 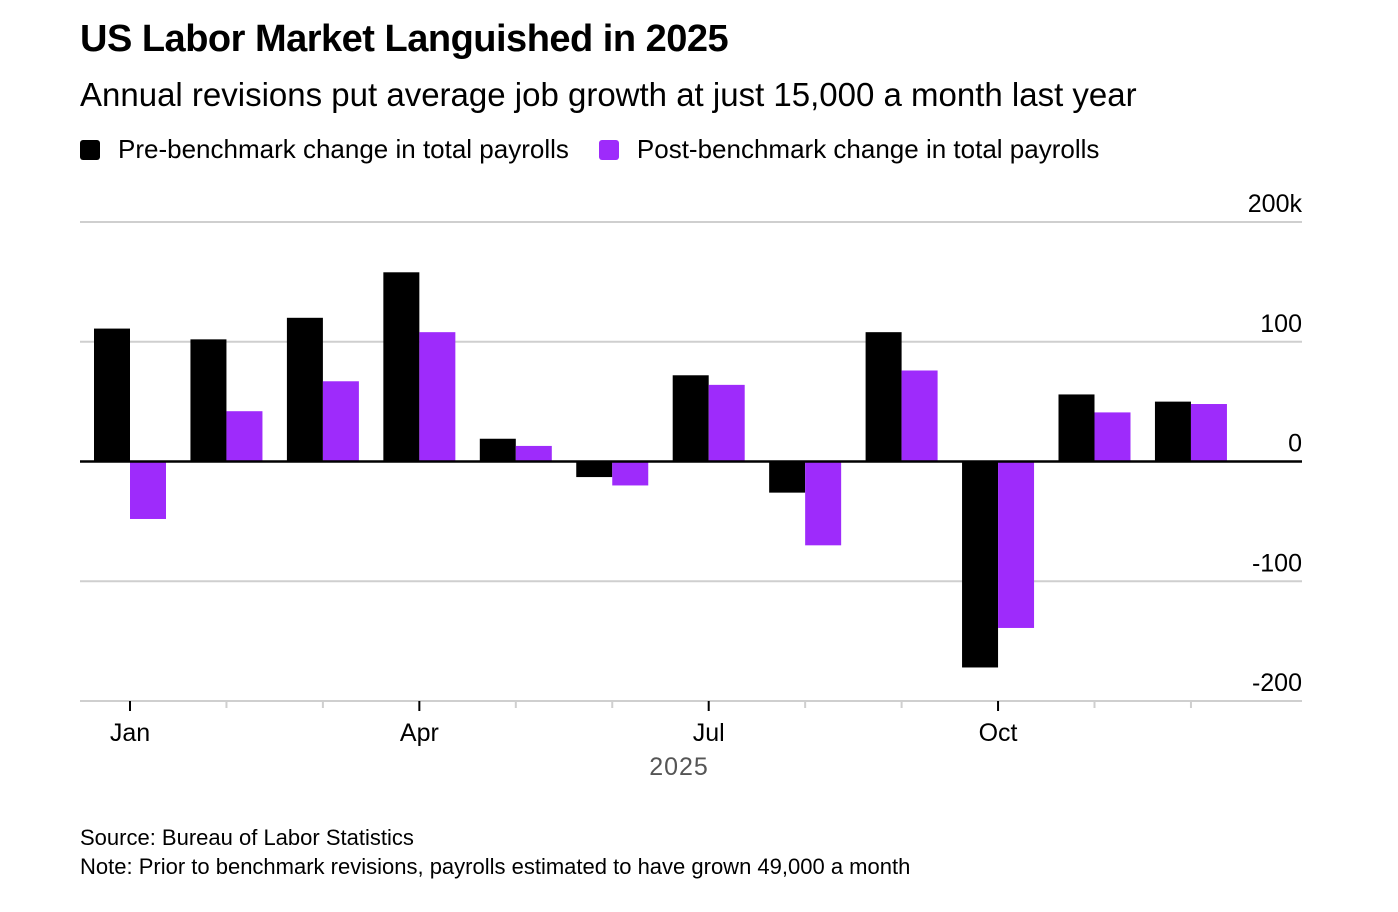 What do you see at coordinates (1295, 444) in the screenshot?
I see `y-tick-label: 0` at bounding box center [1295, 444].